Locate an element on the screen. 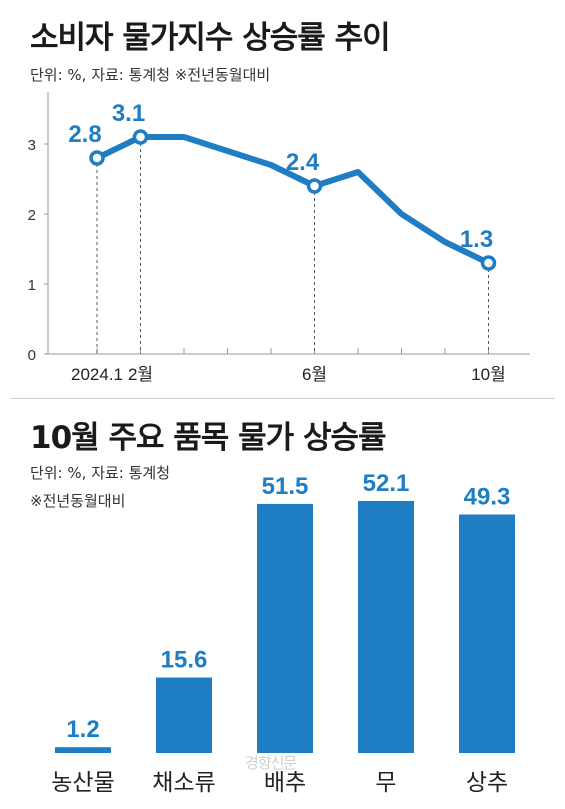 The image size is (565, 809). data-label: 2.8 is located at coordinates (84, 134).